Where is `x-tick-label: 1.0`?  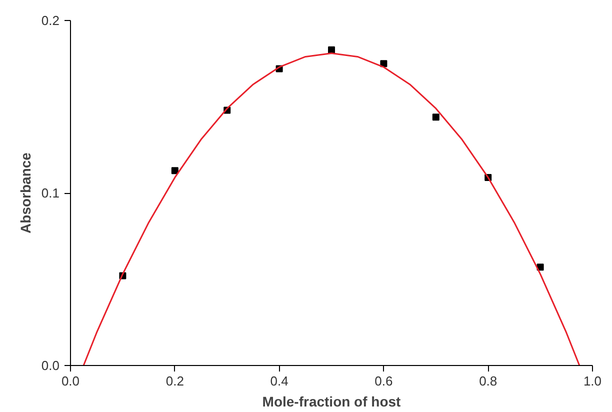 x-tick-label: 1.0 is located at coordinates (592, 381).